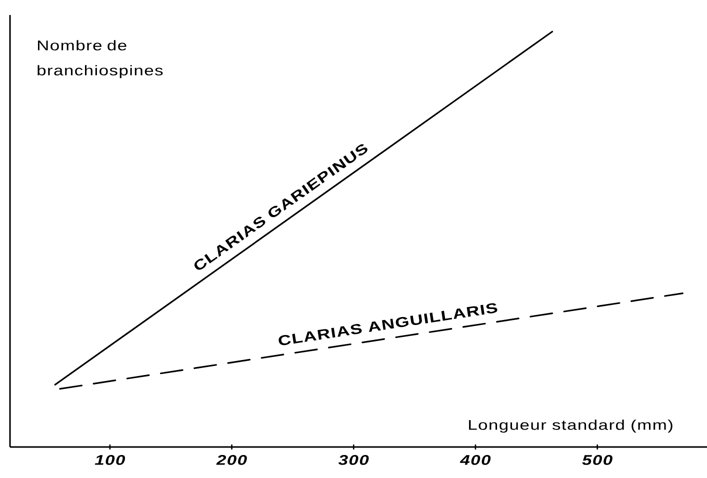  What do you see at coordinates (570, 426) in the screenshot?
I see `x-axis-title: Longueur standard (mm)` at bounding box center [570, 426].